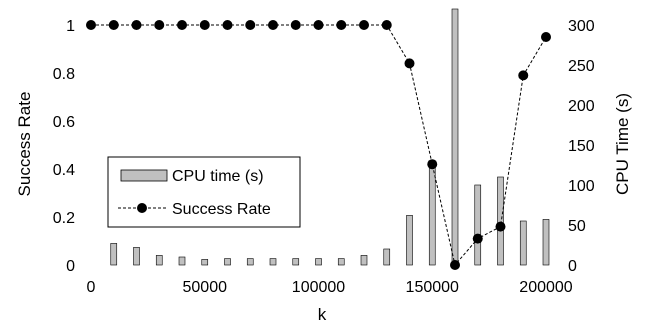  I want to click on y-right-tick-label: 200, so click(581, 106).